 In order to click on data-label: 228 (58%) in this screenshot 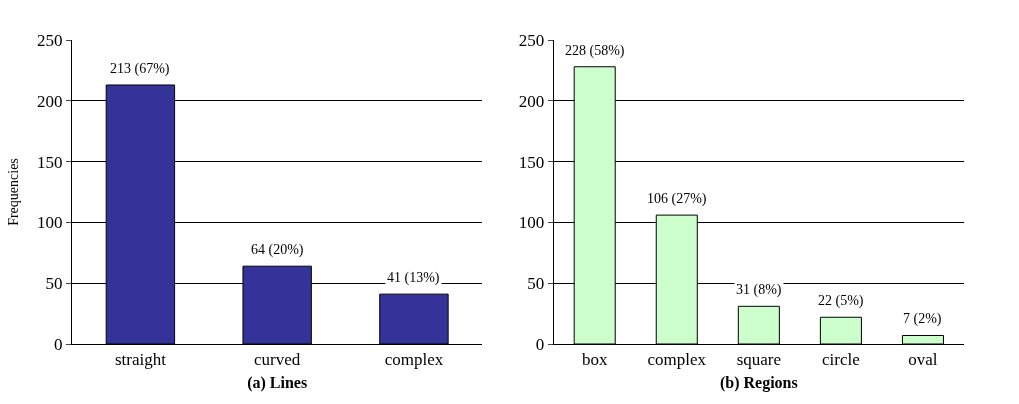, I will do `click(595, 51)`.